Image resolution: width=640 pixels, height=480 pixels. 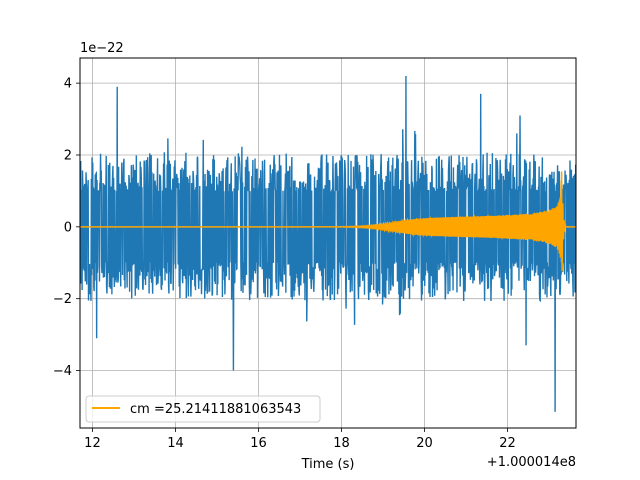 I want to click on legend-box, so click(x=203, y=409).